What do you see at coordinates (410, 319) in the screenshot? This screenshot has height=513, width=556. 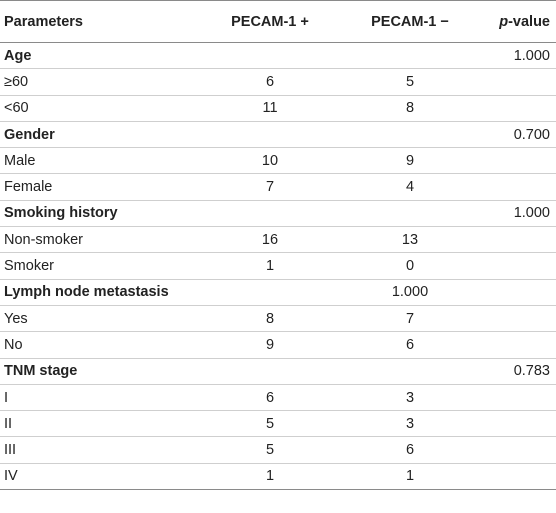 I see `cell-pecam-negative: 7` at bounding box center [410, 319].